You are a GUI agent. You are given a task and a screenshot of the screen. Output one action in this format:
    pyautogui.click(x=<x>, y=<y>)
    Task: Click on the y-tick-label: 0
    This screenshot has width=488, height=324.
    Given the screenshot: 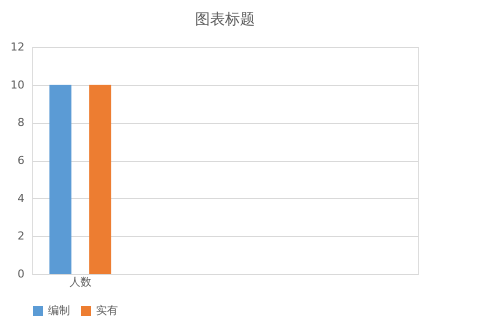 What is the action you would take?
    pyautogui.click(x=21, y=274)
    